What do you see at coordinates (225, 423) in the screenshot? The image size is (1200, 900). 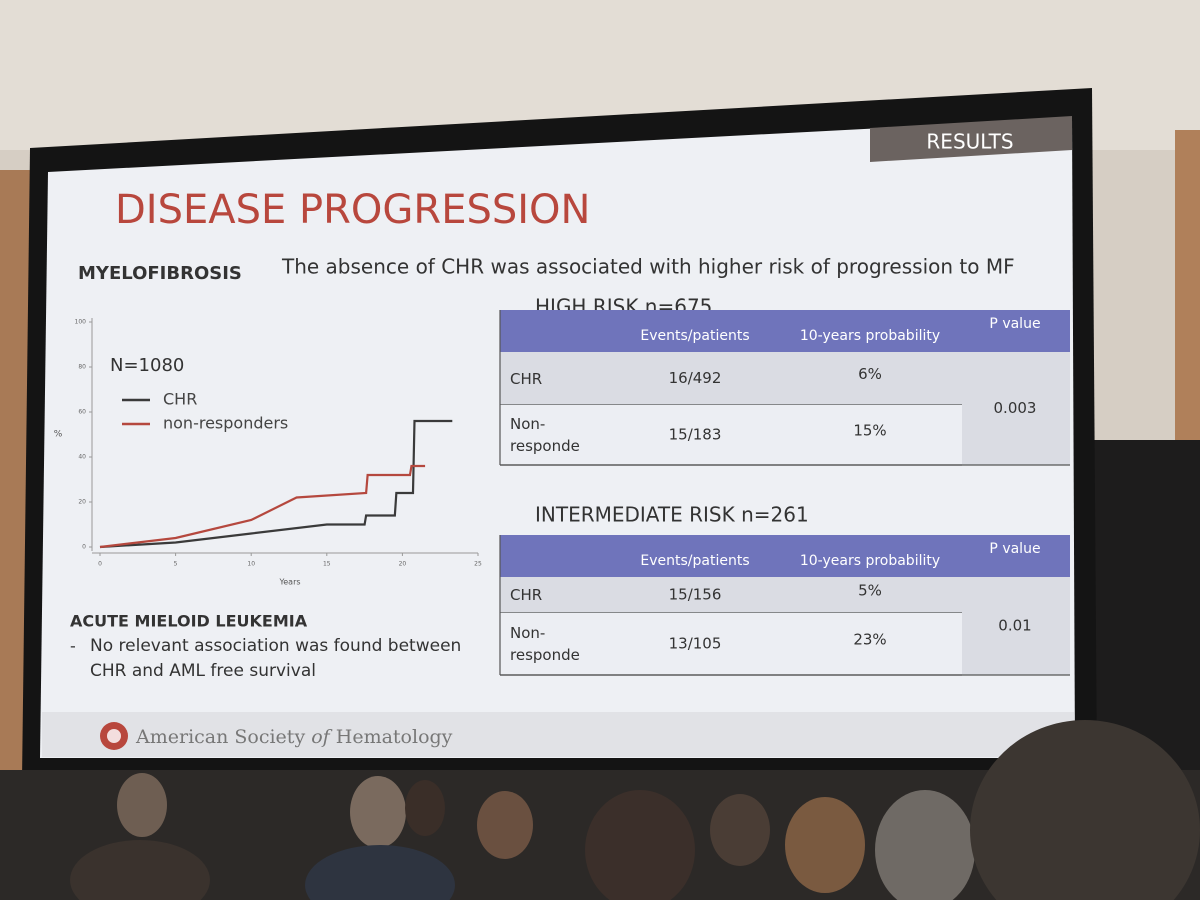 I see `legend-label: non-responders` at bounding box center [225, 423].